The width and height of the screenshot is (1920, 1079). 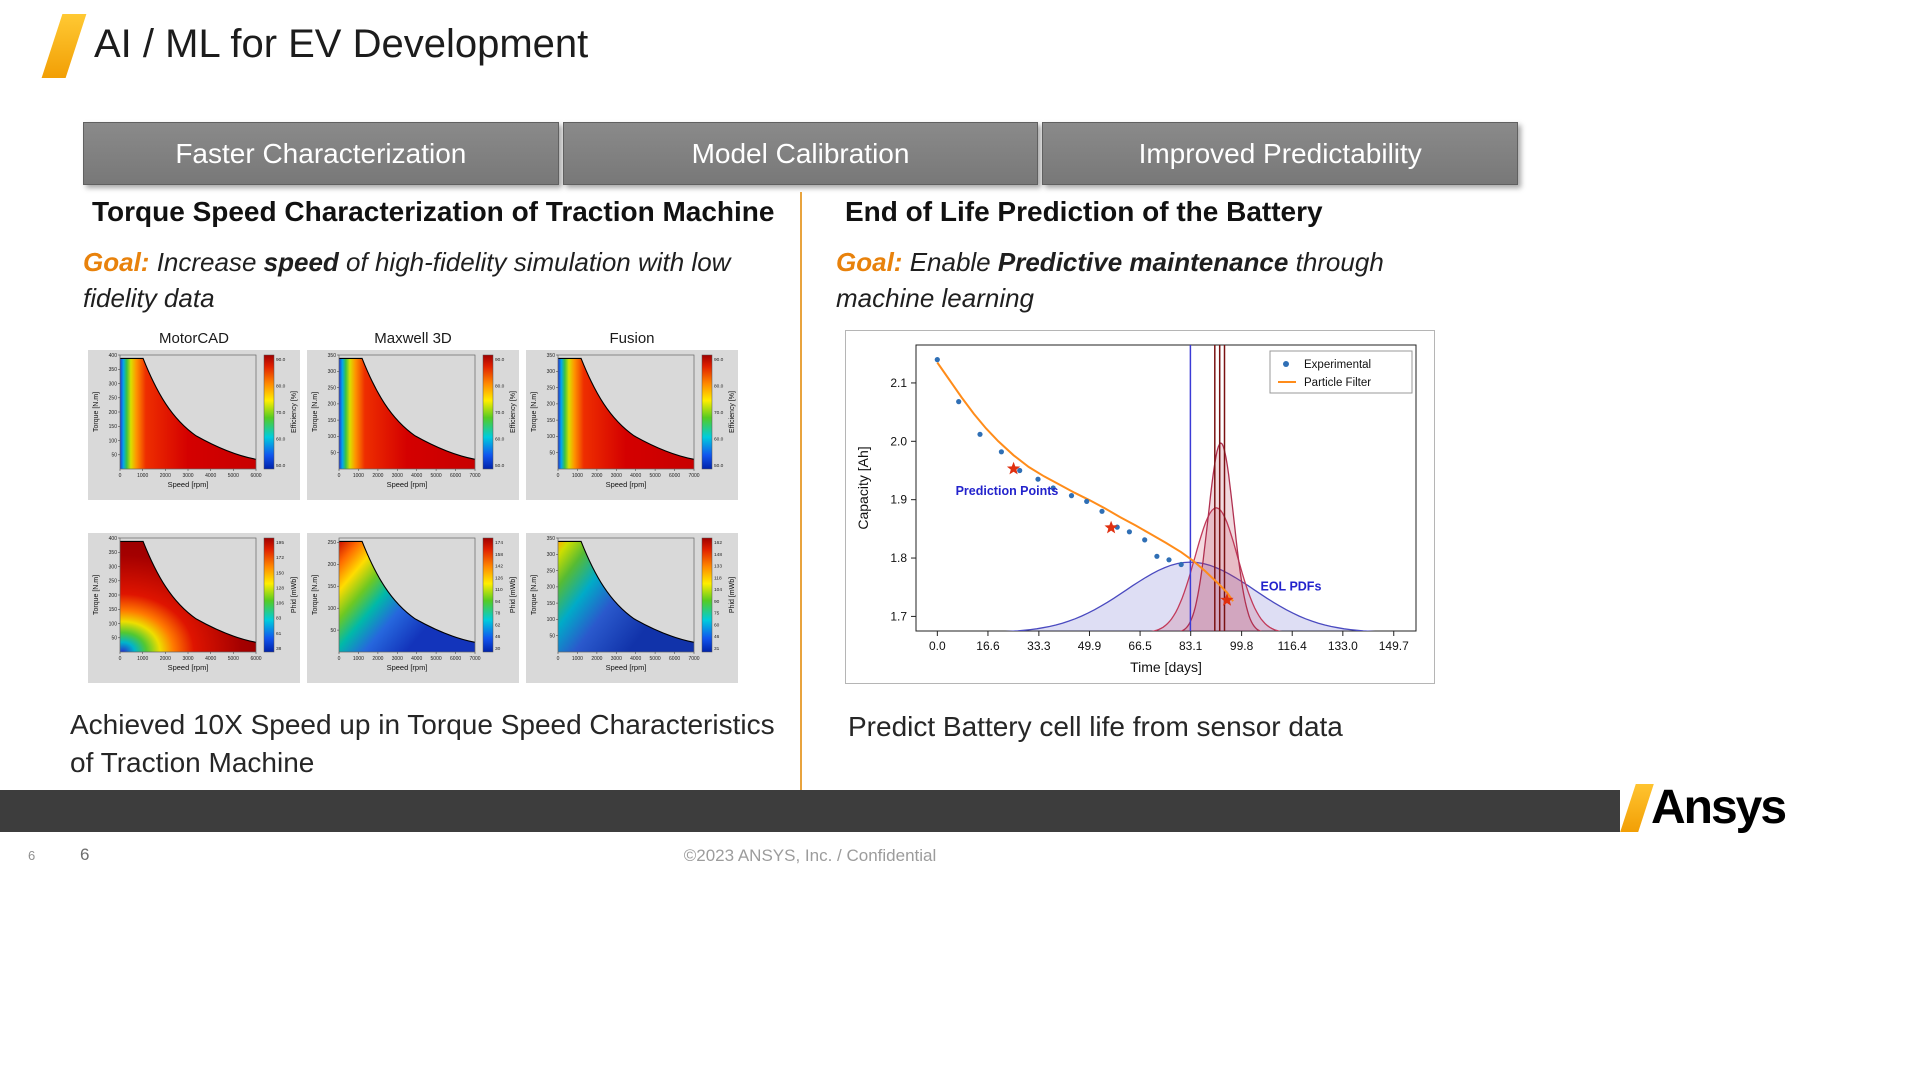 What do you see at coordinates (632, 338) in the screenshot?
I see `contour-plot-title: Fusion` at bounding box center [632, 338].